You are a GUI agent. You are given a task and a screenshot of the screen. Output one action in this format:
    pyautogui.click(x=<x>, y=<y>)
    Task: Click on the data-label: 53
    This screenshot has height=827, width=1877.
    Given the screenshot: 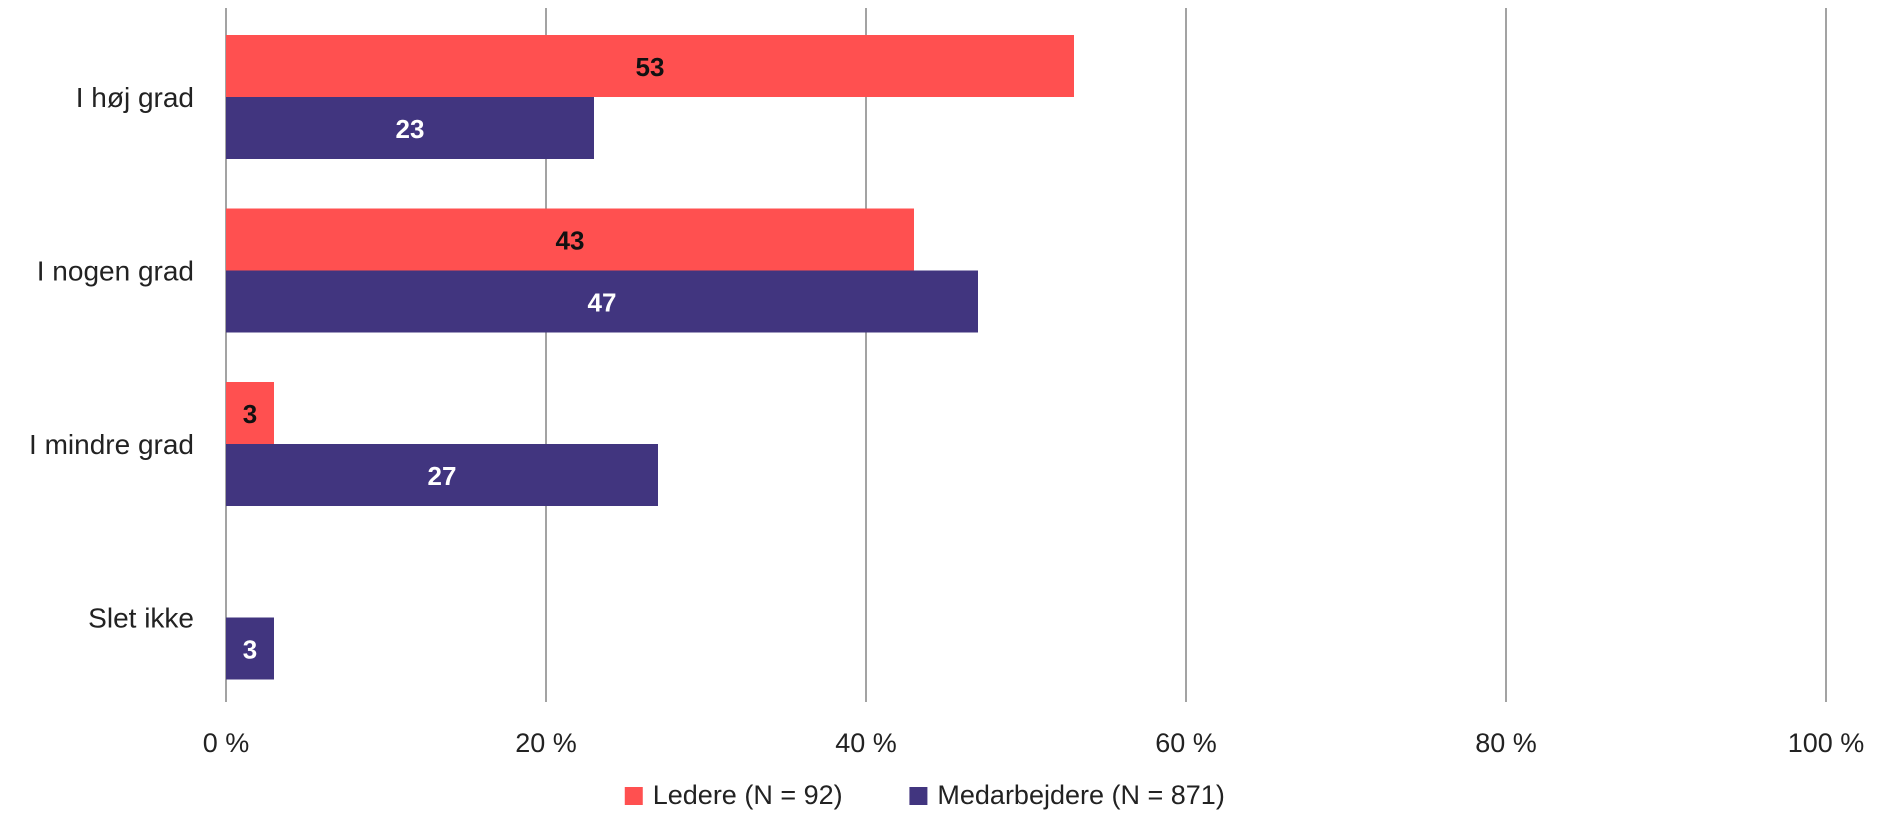 What is the action you would take?
    pyautogui.click(x=650, y=67)
    